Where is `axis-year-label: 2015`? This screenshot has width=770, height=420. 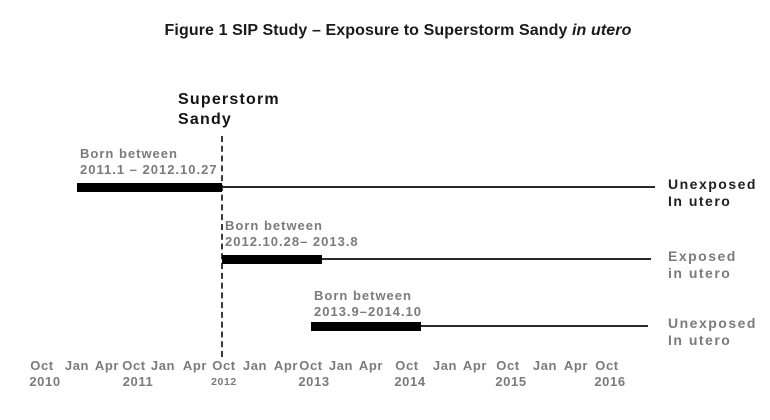 axis-year-label: 2015 is located at coordinates (511, 381).